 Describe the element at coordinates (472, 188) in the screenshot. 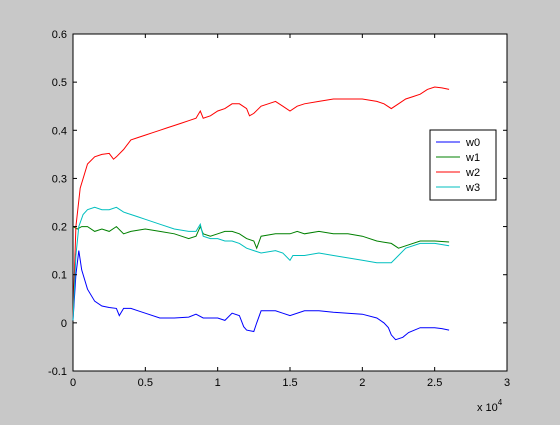

I see `legend-label-w3: w3` at that location.